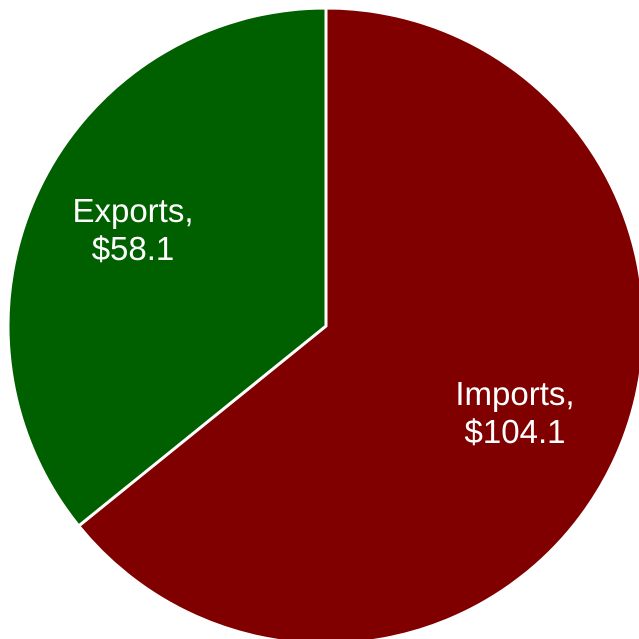 The width and height of the screenshot is (639, 639). What do you see at coordinates (132, 210) in the screenshot?
I see `data-label-exports-name: Exports,` at bounding box center [132, 210].